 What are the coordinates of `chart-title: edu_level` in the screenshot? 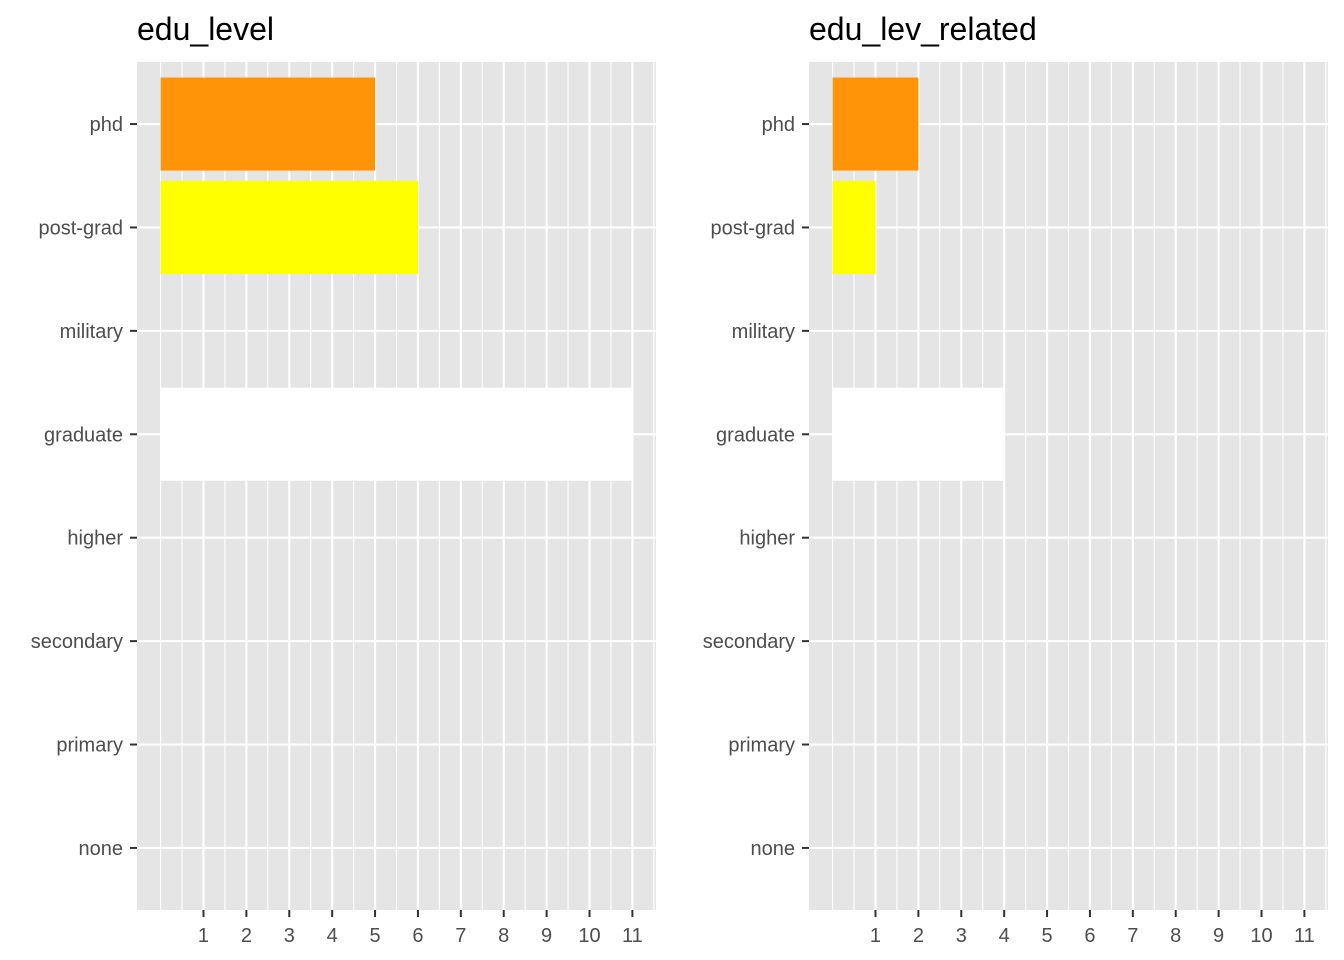 It's located at (205, 29).